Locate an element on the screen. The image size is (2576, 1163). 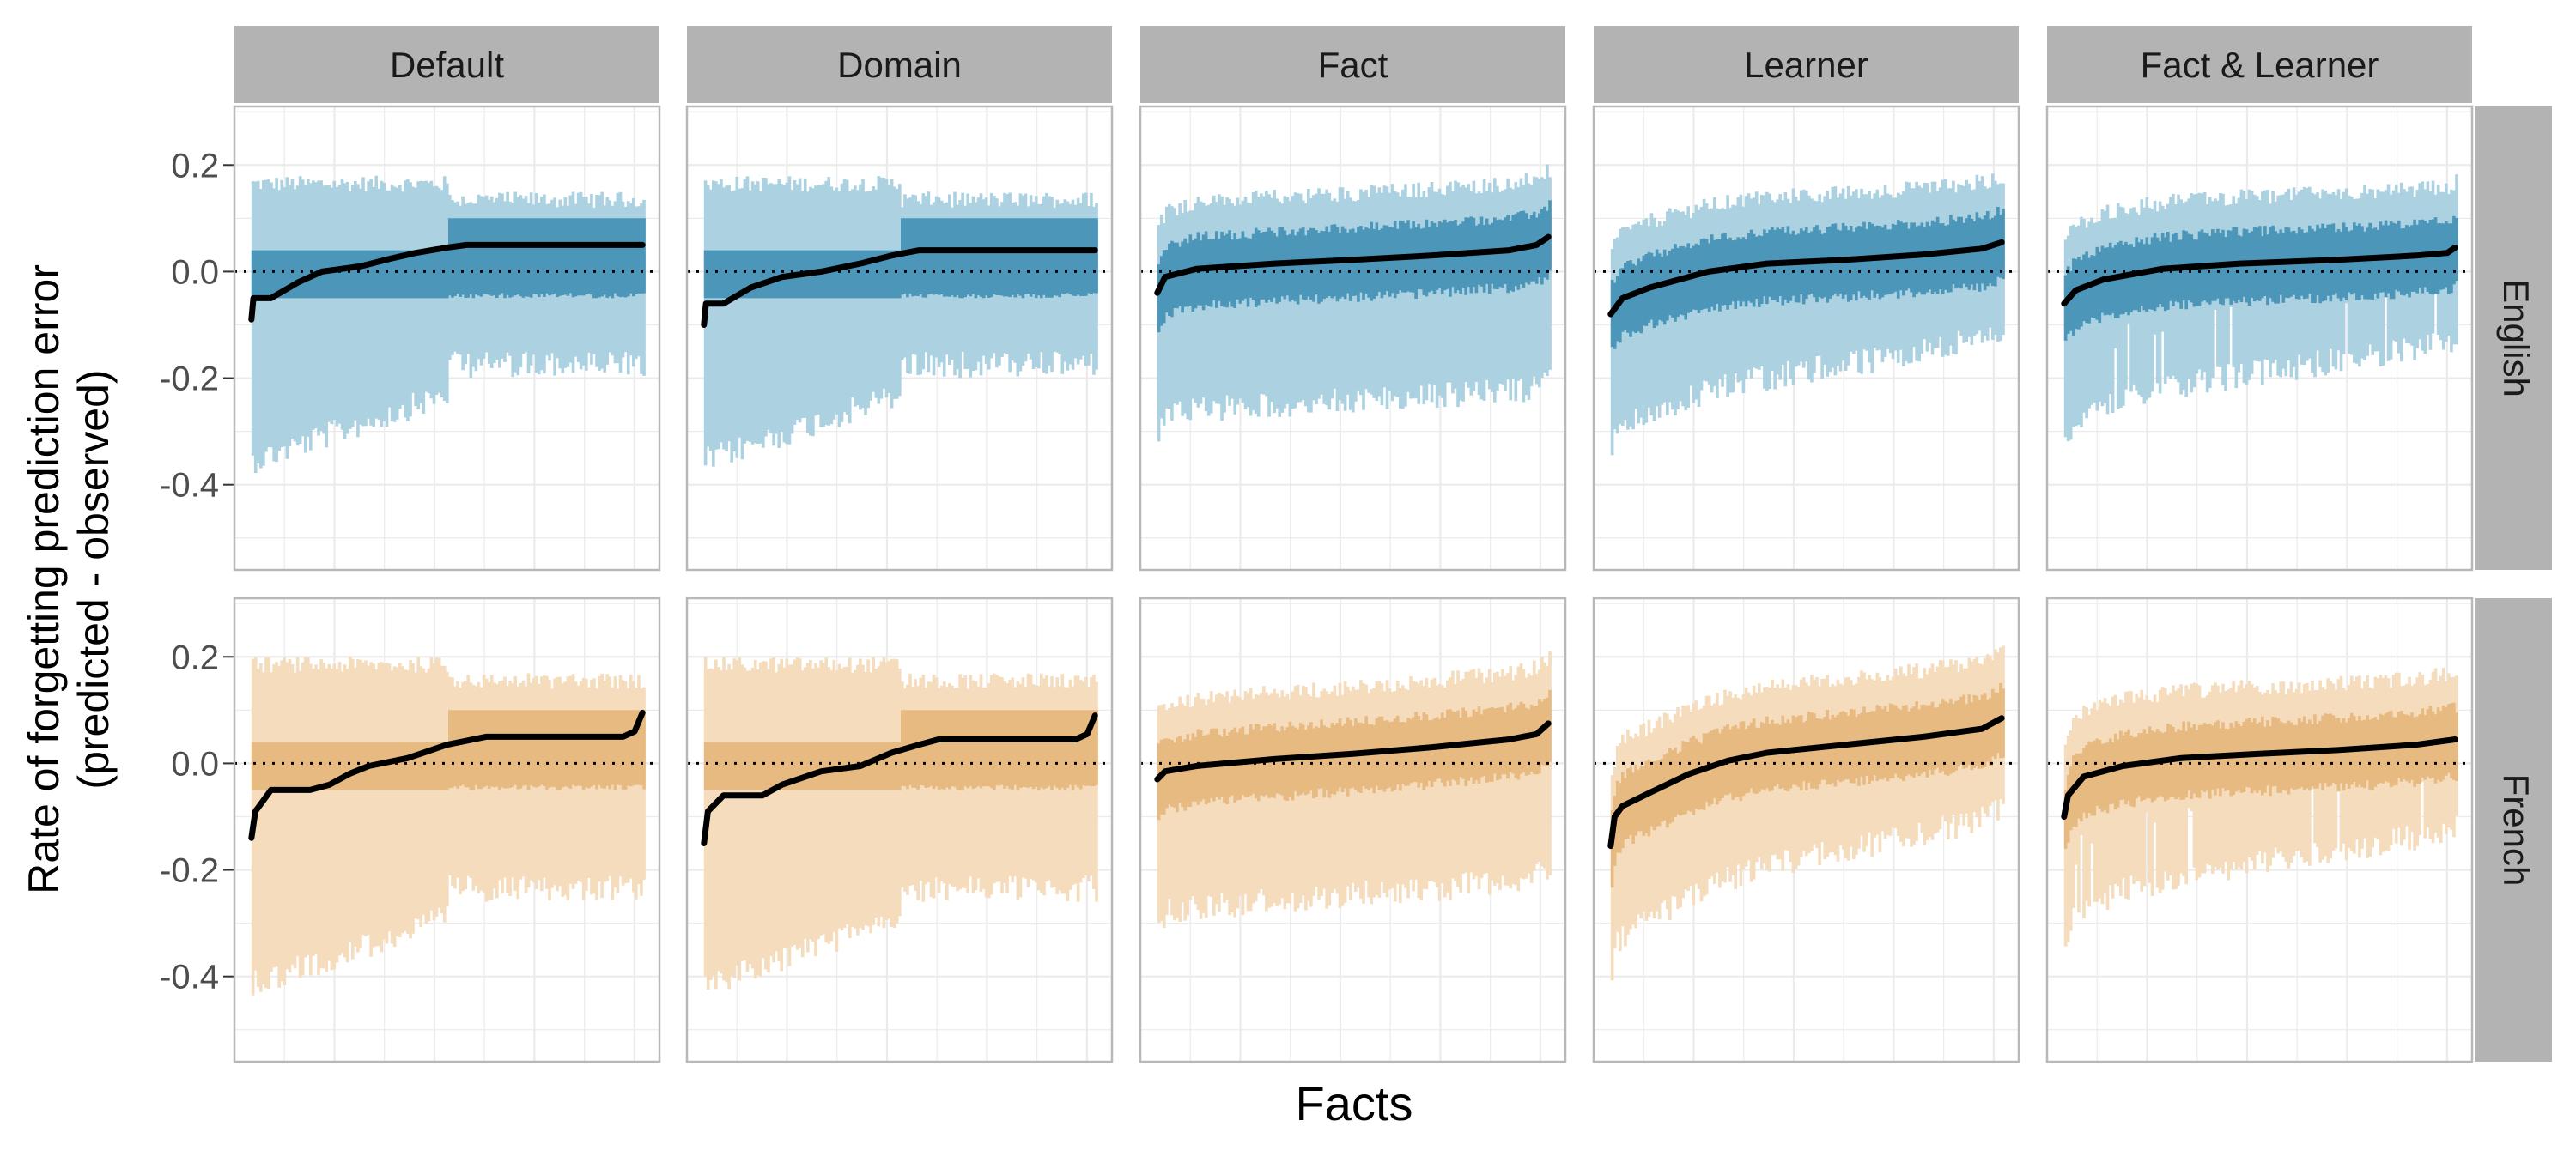
facet-label: Learner is located at coordinates (1806, 65).